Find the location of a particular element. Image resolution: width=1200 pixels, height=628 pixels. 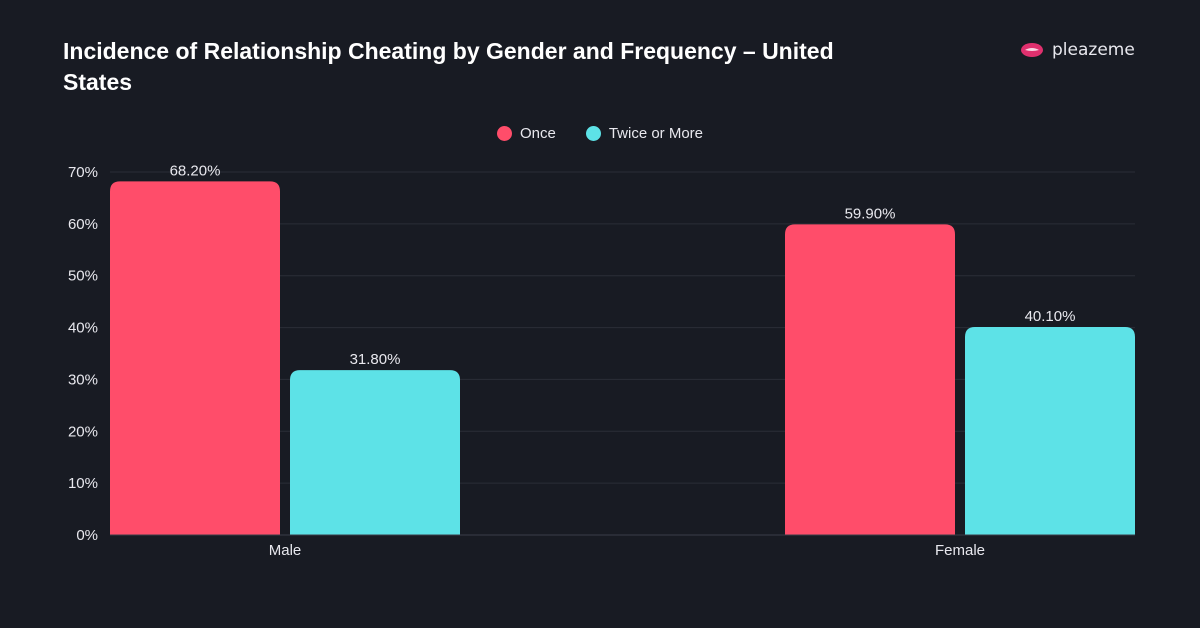

y-tick-label: 70% is located at coordinates (83, 172).